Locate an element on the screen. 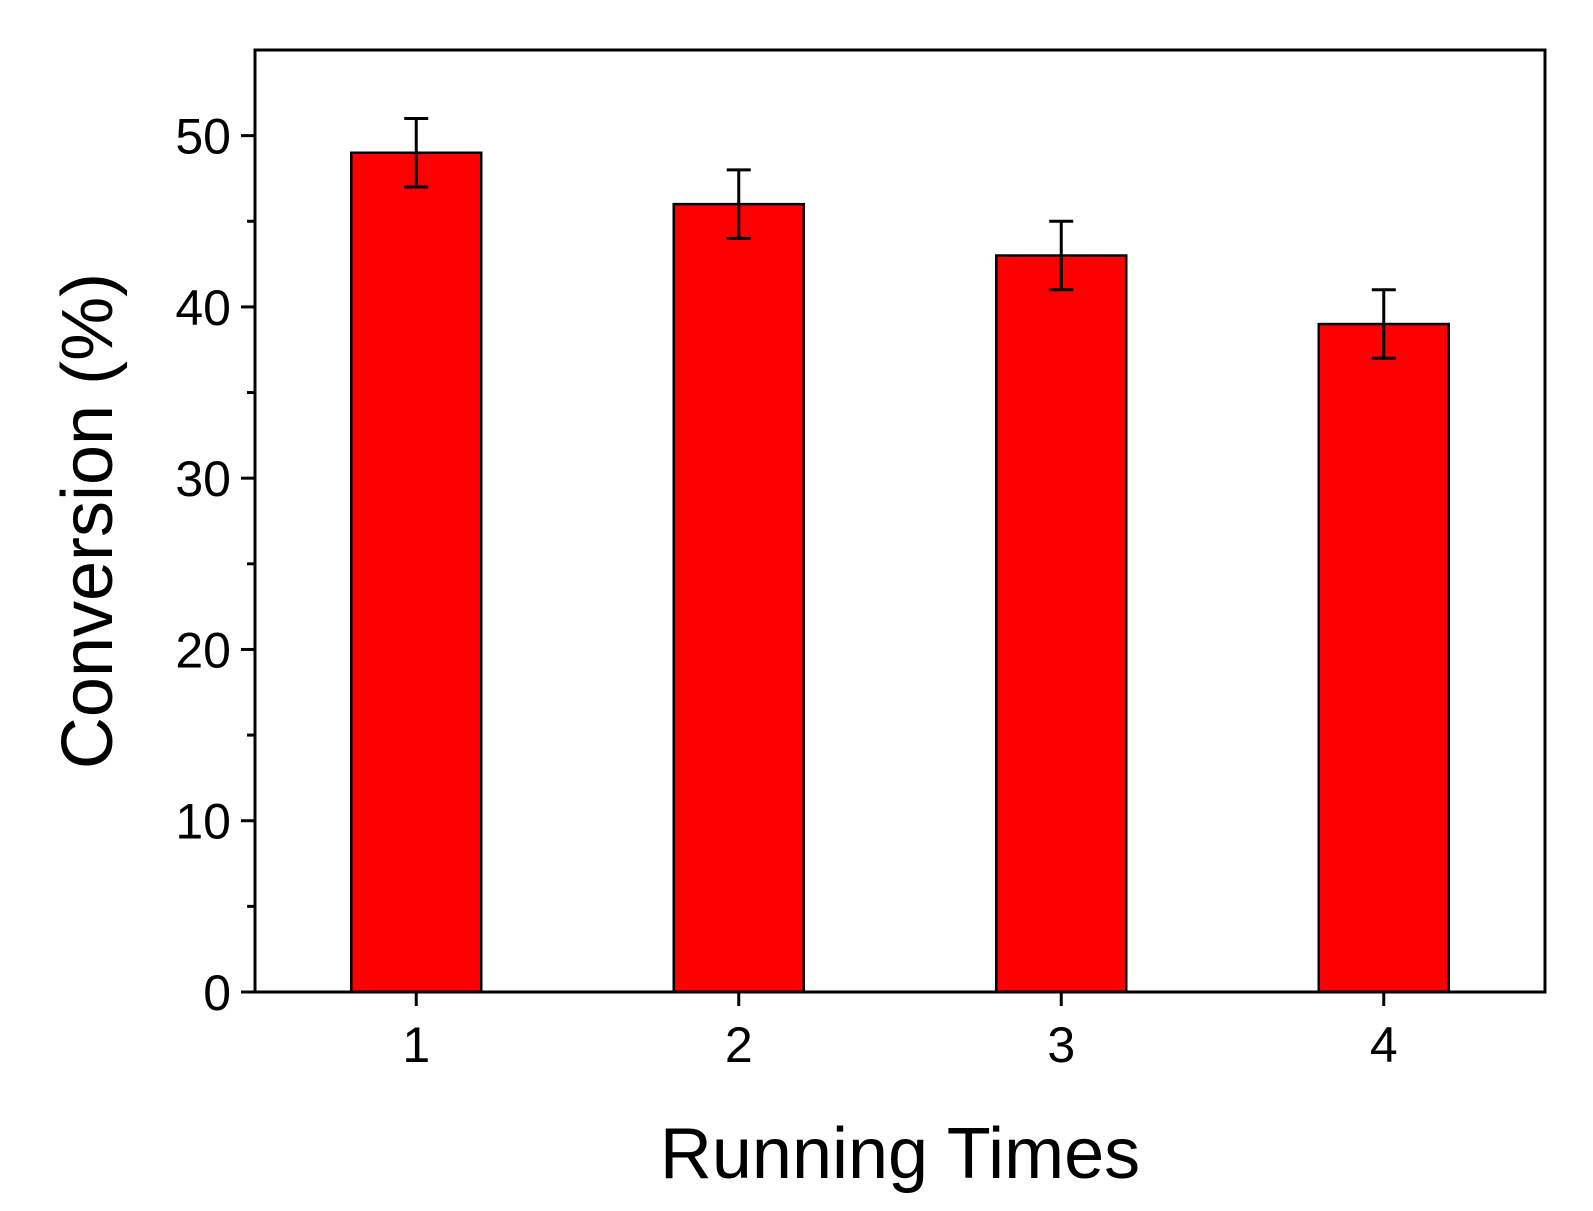 The width and height of the screenshot is (1593, 1211). error-bars-group is located at coordinates (900, 238).